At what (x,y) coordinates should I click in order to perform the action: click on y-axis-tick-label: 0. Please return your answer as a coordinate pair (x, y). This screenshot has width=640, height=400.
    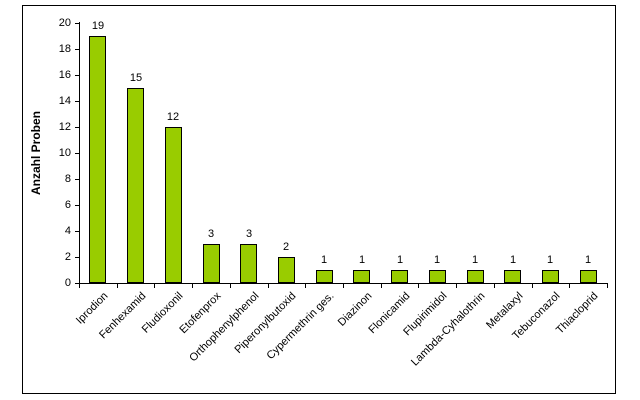
    Looking at the image, I should click on (67, 283).